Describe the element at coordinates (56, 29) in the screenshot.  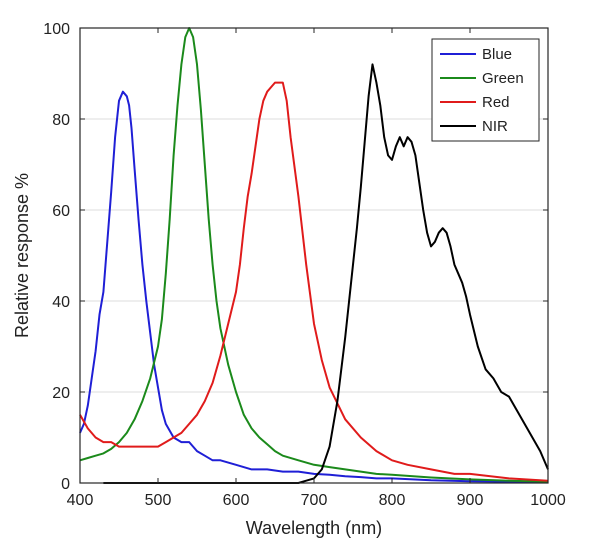
I see `y-tick-label: 100` at that location.